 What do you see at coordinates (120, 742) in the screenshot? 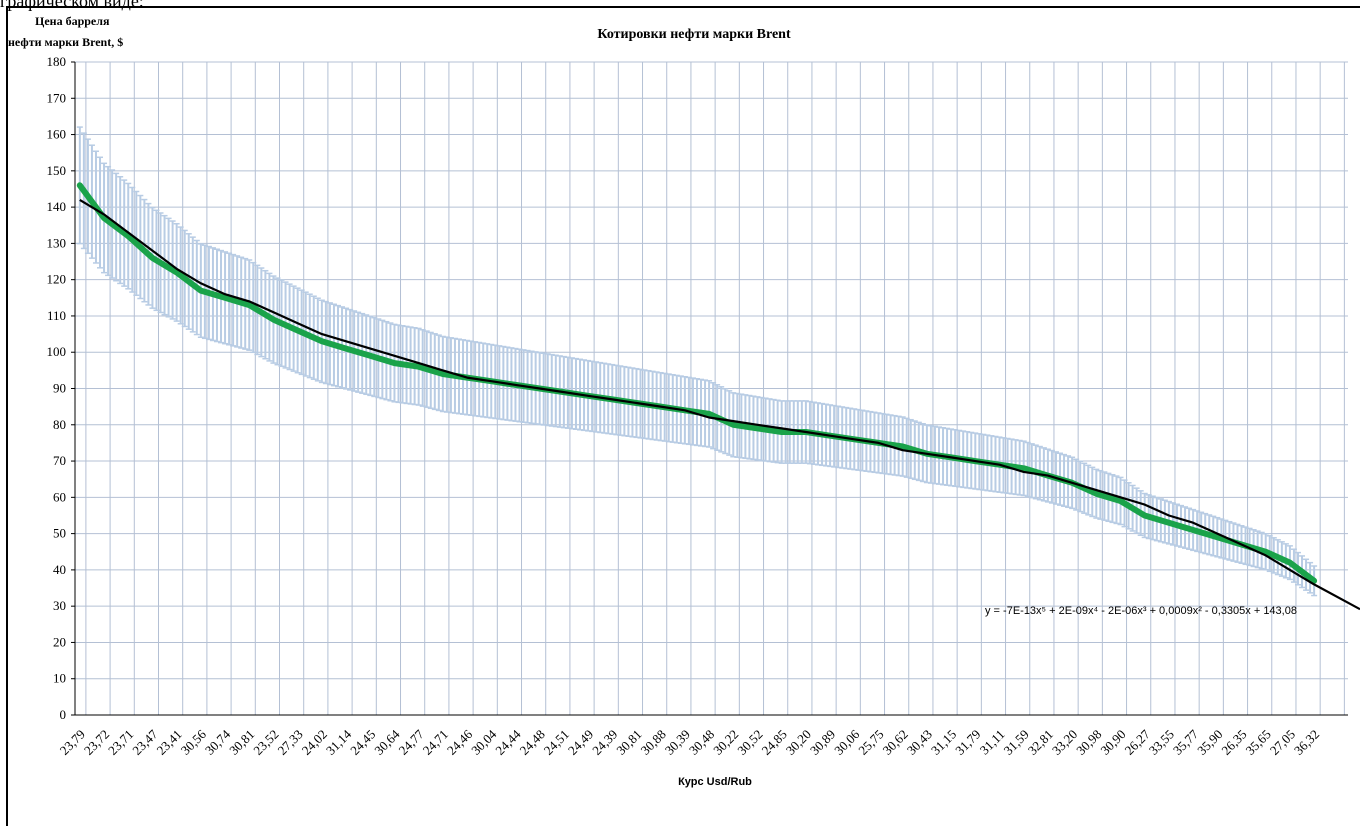
I see `x-tick-label: 23,71` at bounding box center [120, 742].